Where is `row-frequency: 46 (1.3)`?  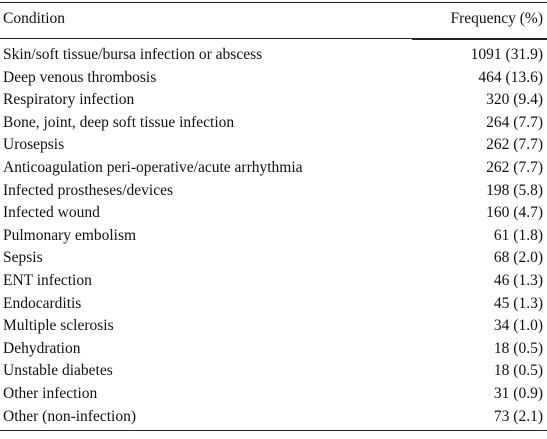
row-frequency: 46 (1.3) is located at coordinates (518, 280).